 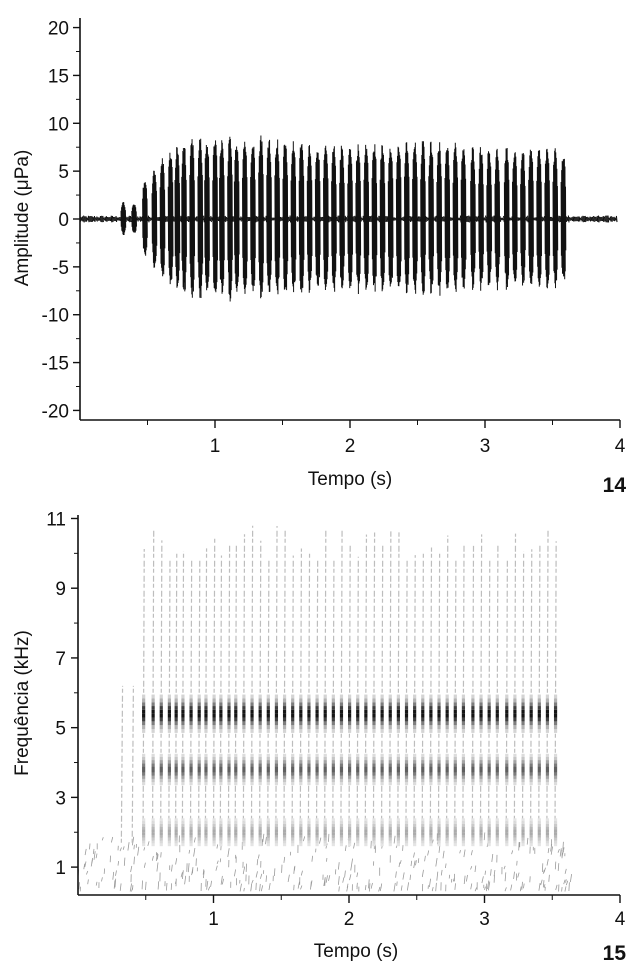 I want to click on spectrogram-y-tick-label: 11, so click(x=56, y=519).